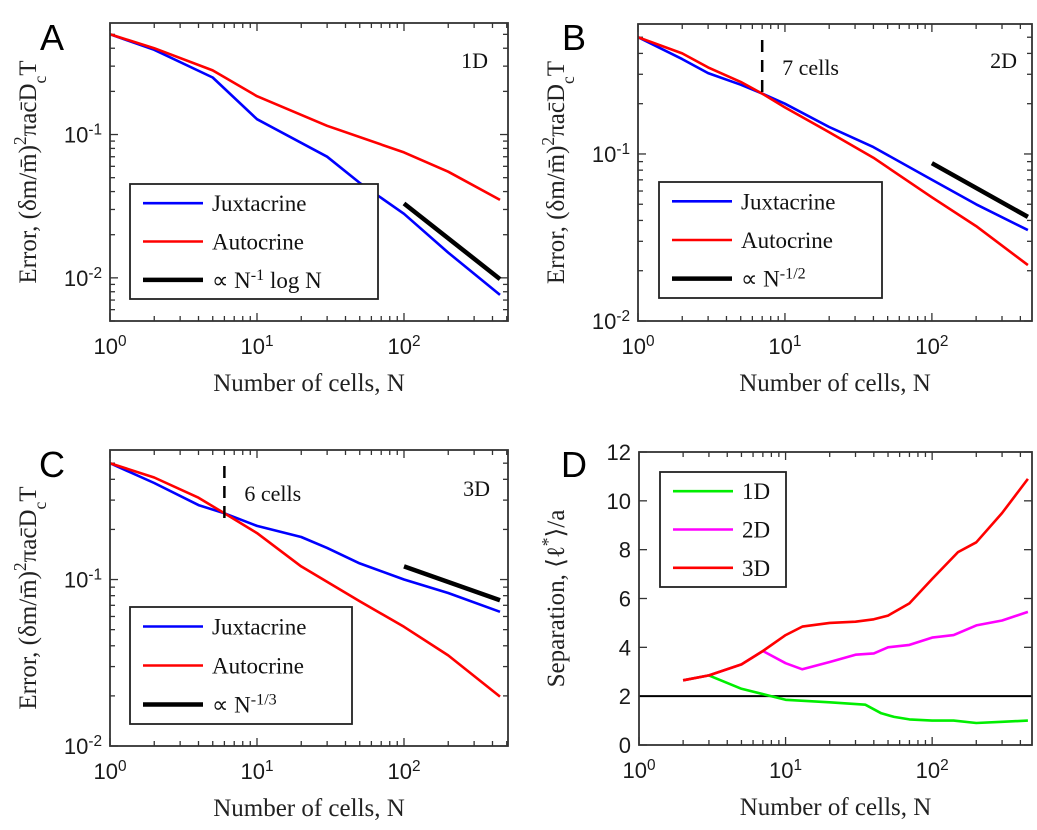  I want to click on y-axis-label: Separation, ⟨ℓ*⟩/a, so click(554, 599).